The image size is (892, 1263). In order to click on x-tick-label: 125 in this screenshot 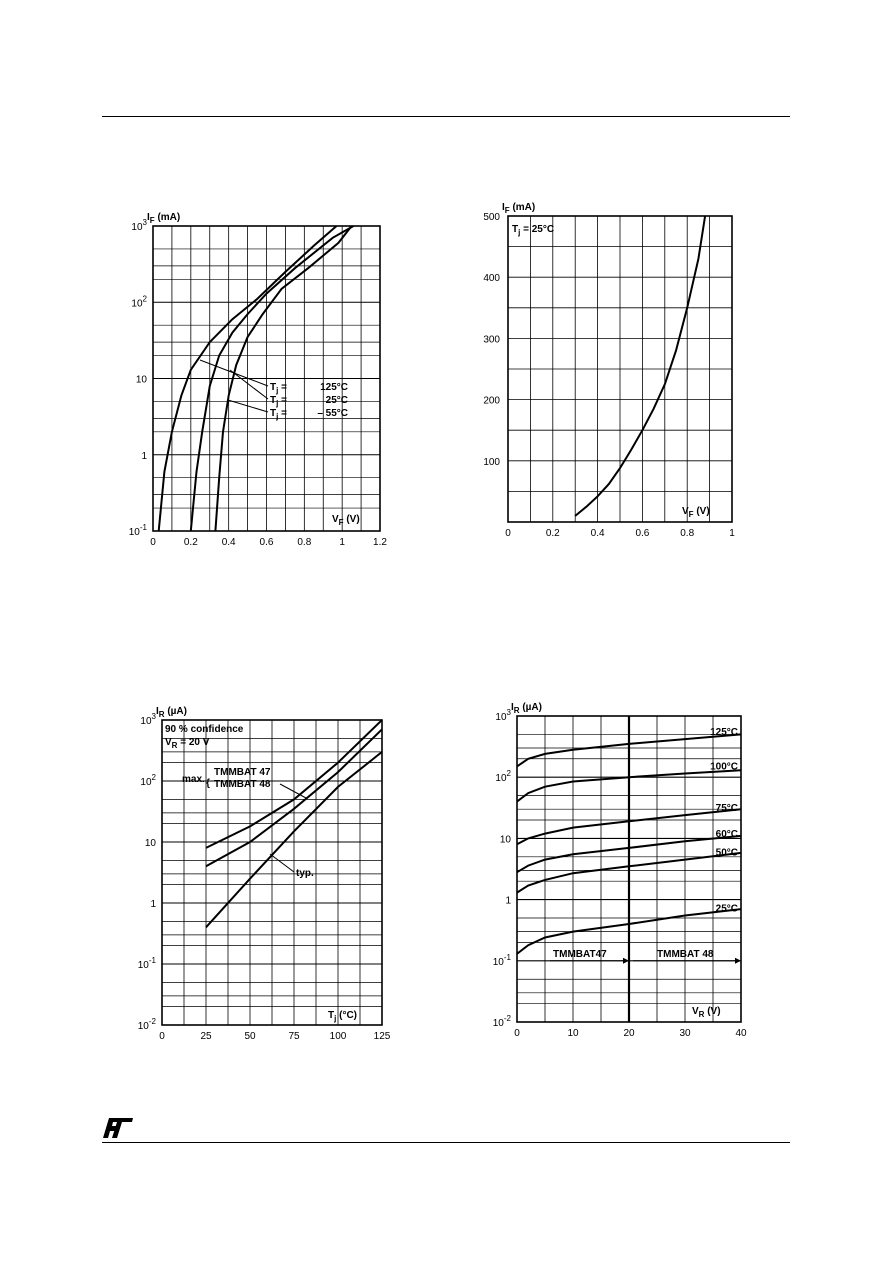, I will do `click(382, 1036)`.